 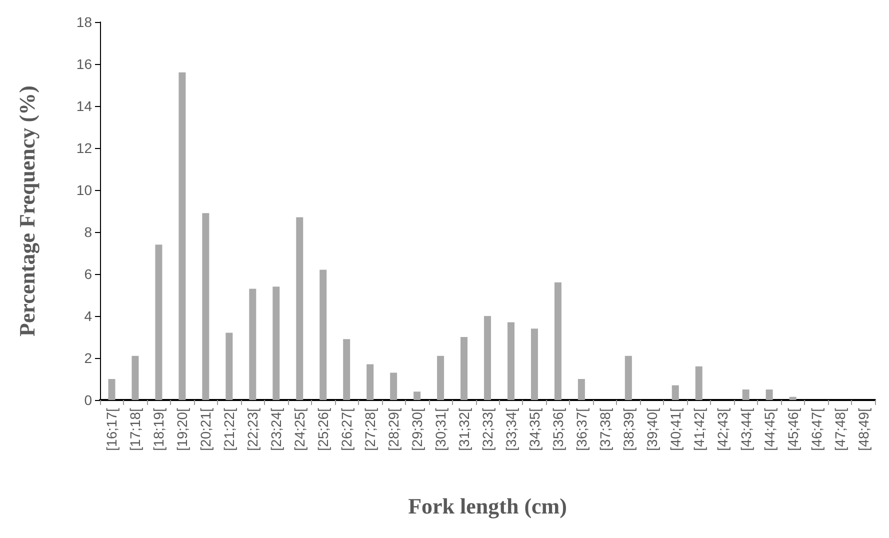 What do you see at coordinates (252, 429) in the screenshot?
I see `x-tick-label: [22;23[` at bounding box center [252, 429].